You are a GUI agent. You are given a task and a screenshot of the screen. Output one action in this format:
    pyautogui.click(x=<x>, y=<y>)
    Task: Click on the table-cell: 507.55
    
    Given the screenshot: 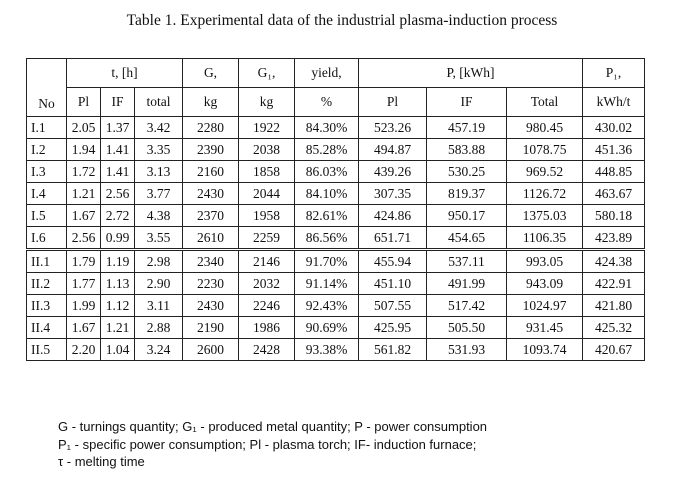 What is the action you would take?
    pyautogui.click(x=392, y=305)
    